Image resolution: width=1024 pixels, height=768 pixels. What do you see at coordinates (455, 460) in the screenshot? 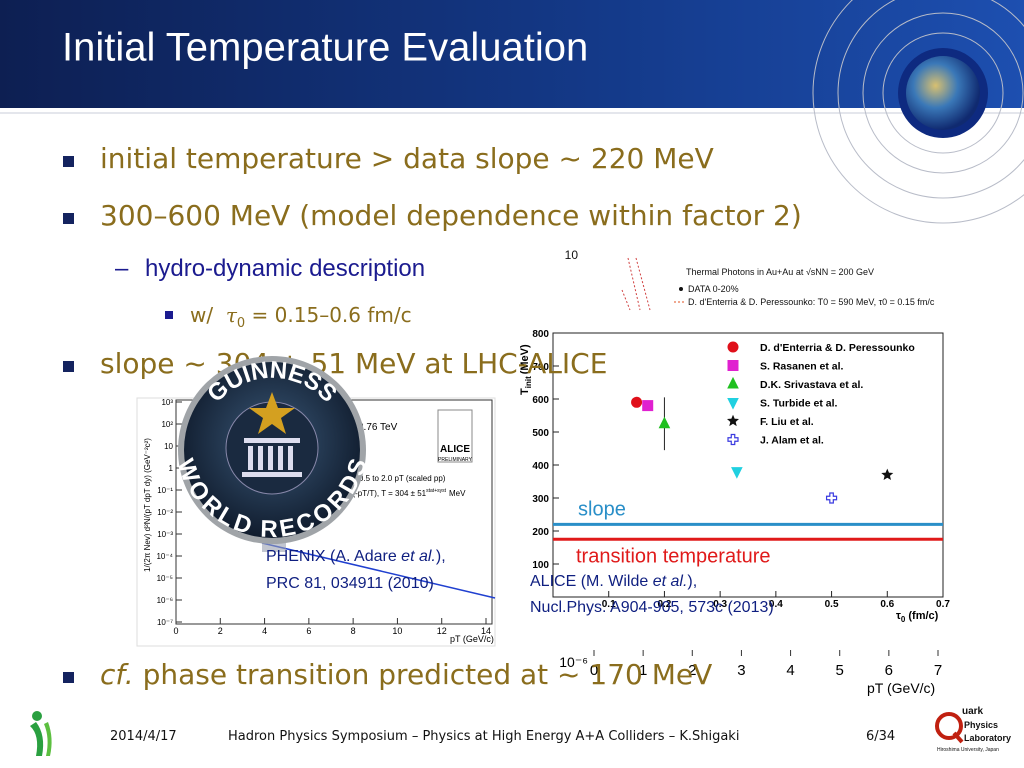
I see `status-label: PRELIMINARY` at bounding box center [455, 460].